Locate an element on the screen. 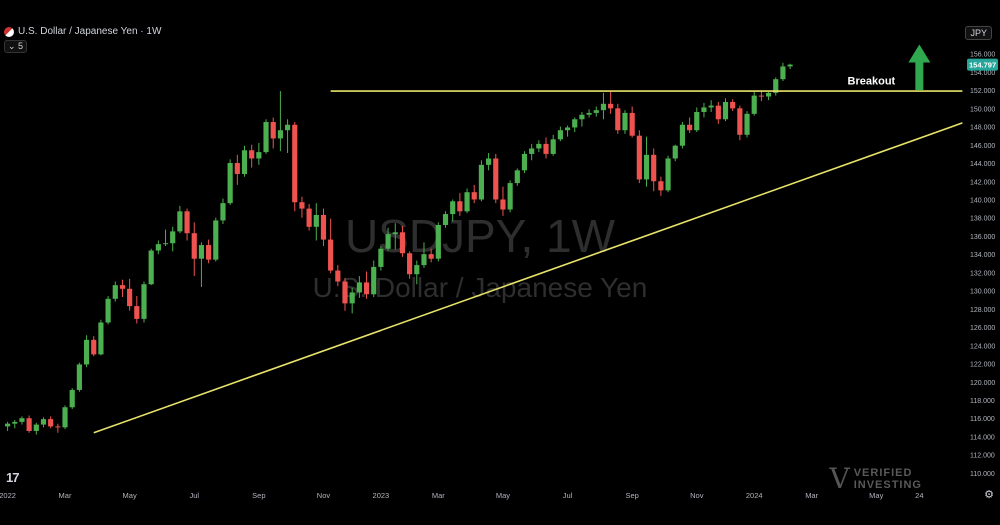 This screenshot has width=1000, height=525. y-tick-label: 150.000 is located at coordinates (982, 109).